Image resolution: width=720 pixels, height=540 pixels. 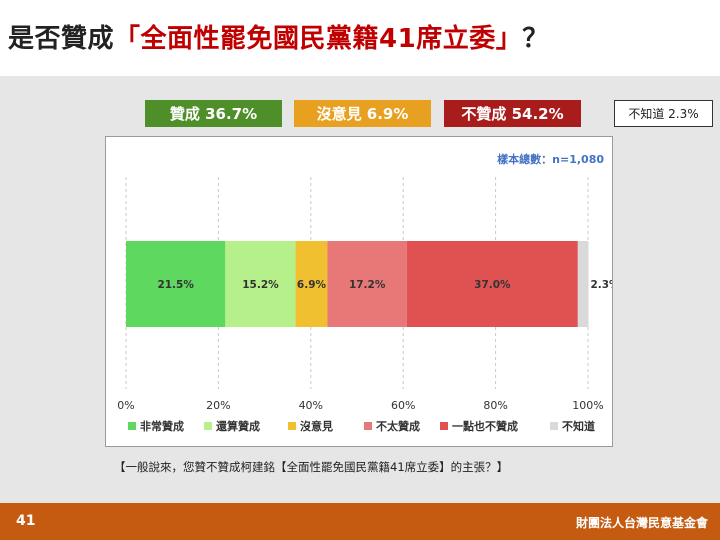 I want to click on summary-unknown: 不知道 2.3%, so click(x=663, y=113).